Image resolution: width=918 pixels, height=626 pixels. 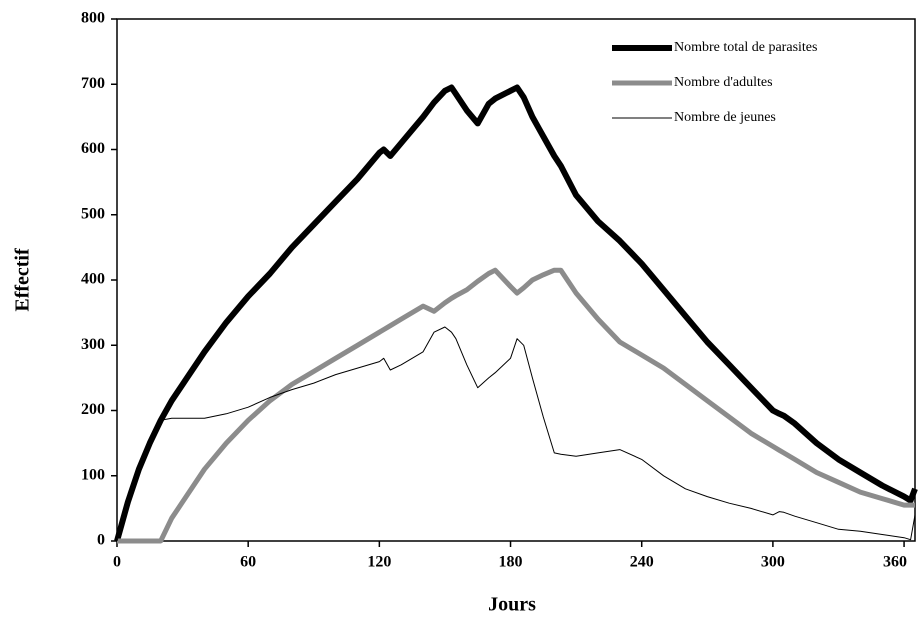 What do you see at coordinates (93, 344) in the screenshot?
I see `y-tick-label: 300` at bounding box center [93, 344].